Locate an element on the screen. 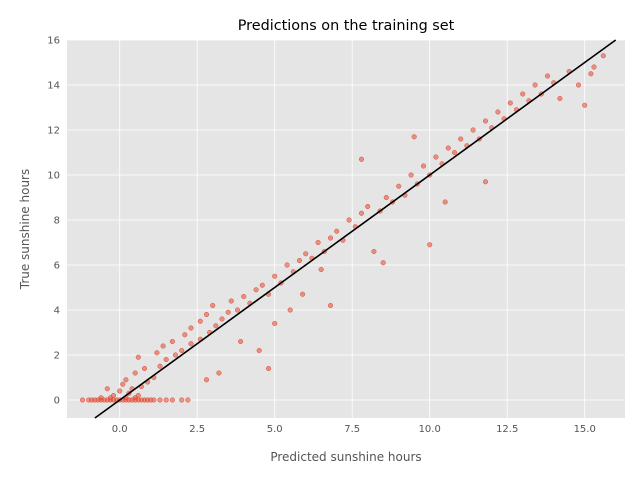 Image resolution: width=640 pixels, height=480 pixels. x-tick-label: 5.0 is located at coordinates (275, 429).